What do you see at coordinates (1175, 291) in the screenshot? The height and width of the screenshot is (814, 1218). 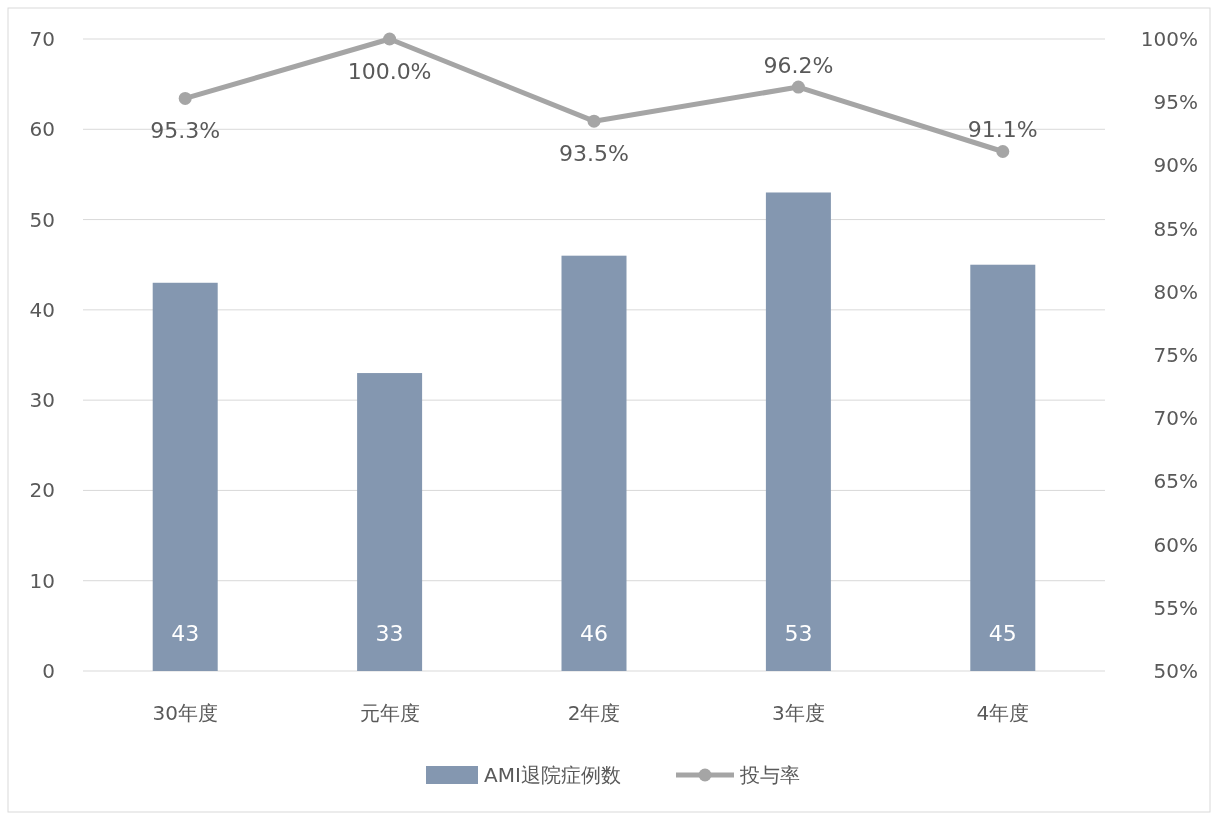 I see `y2-tick-label: 80%` at bounding box center [1175, 291].